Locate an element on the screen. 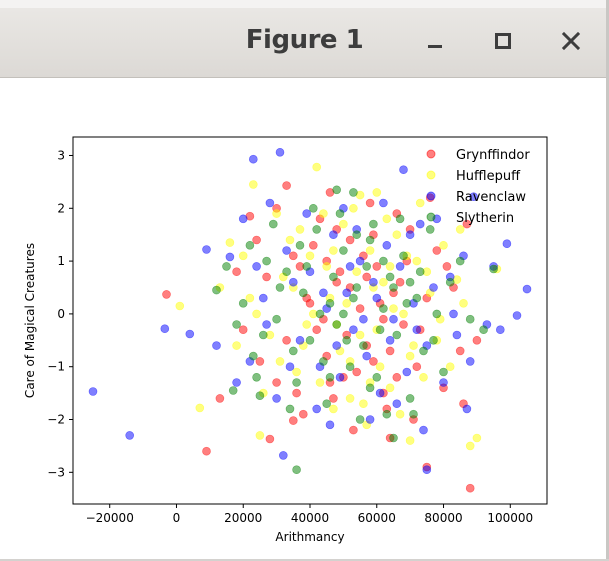  window-title: Figure 1 is located at coordinates (304, 40).